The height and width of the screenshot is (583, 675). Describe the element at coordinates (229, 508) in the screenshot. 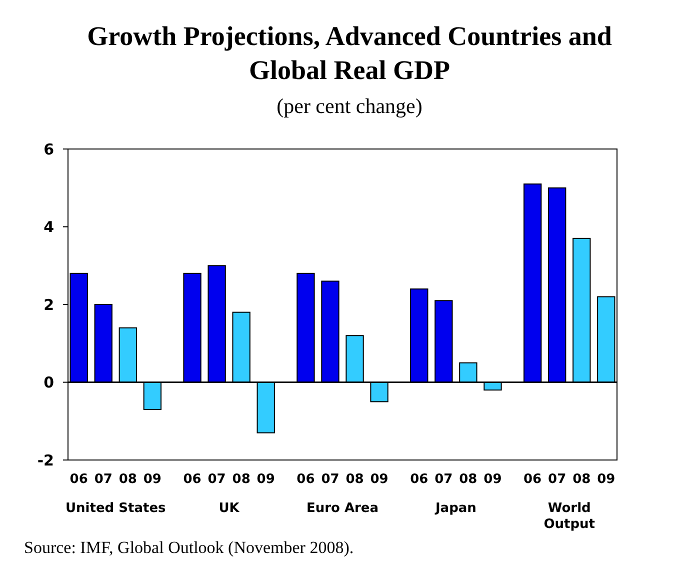

I see `x-tick-label: UK` at that location.